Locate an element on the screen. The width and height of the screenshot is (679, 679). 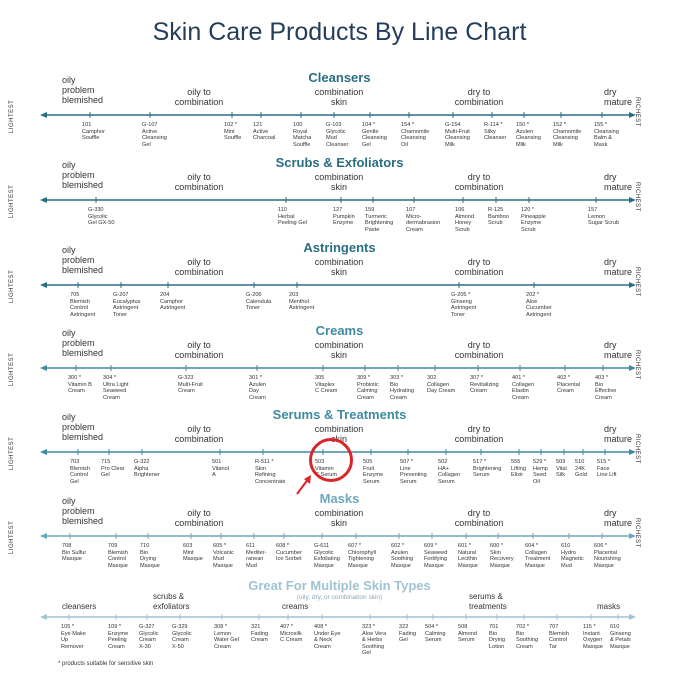
section-title: Astringents is located at coordinates (339, 247).